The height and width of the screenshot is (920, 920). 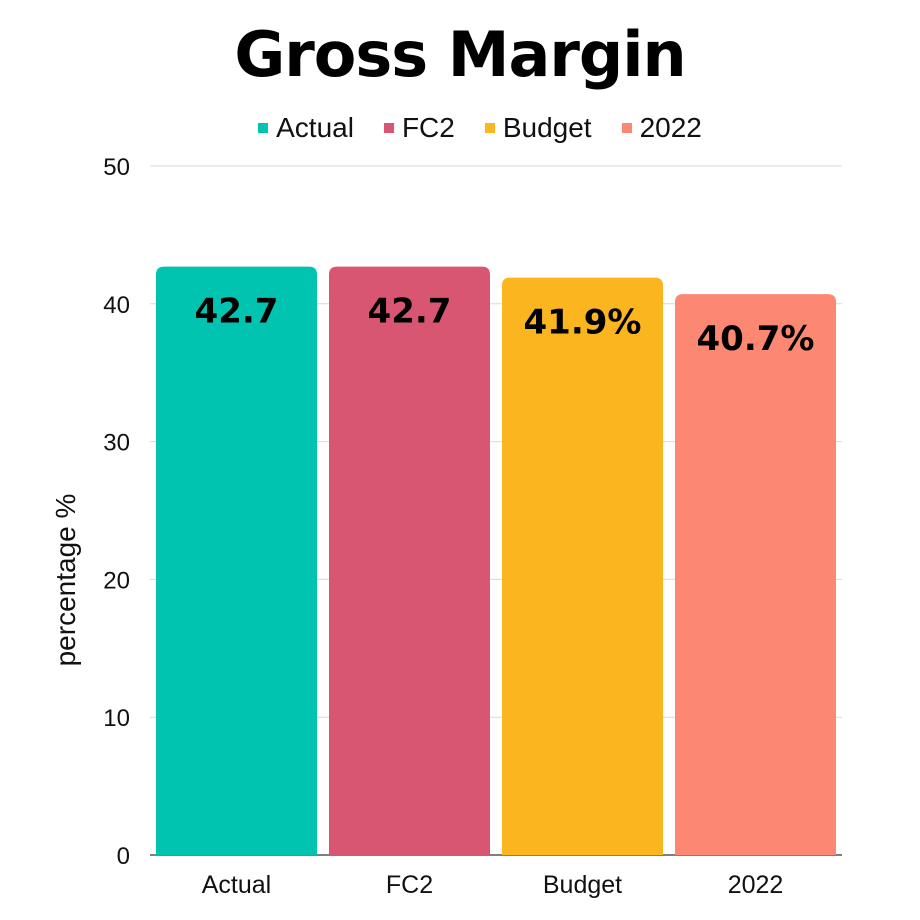 I want to click on x-tick-label: 2022, so click(x=756, y=885).